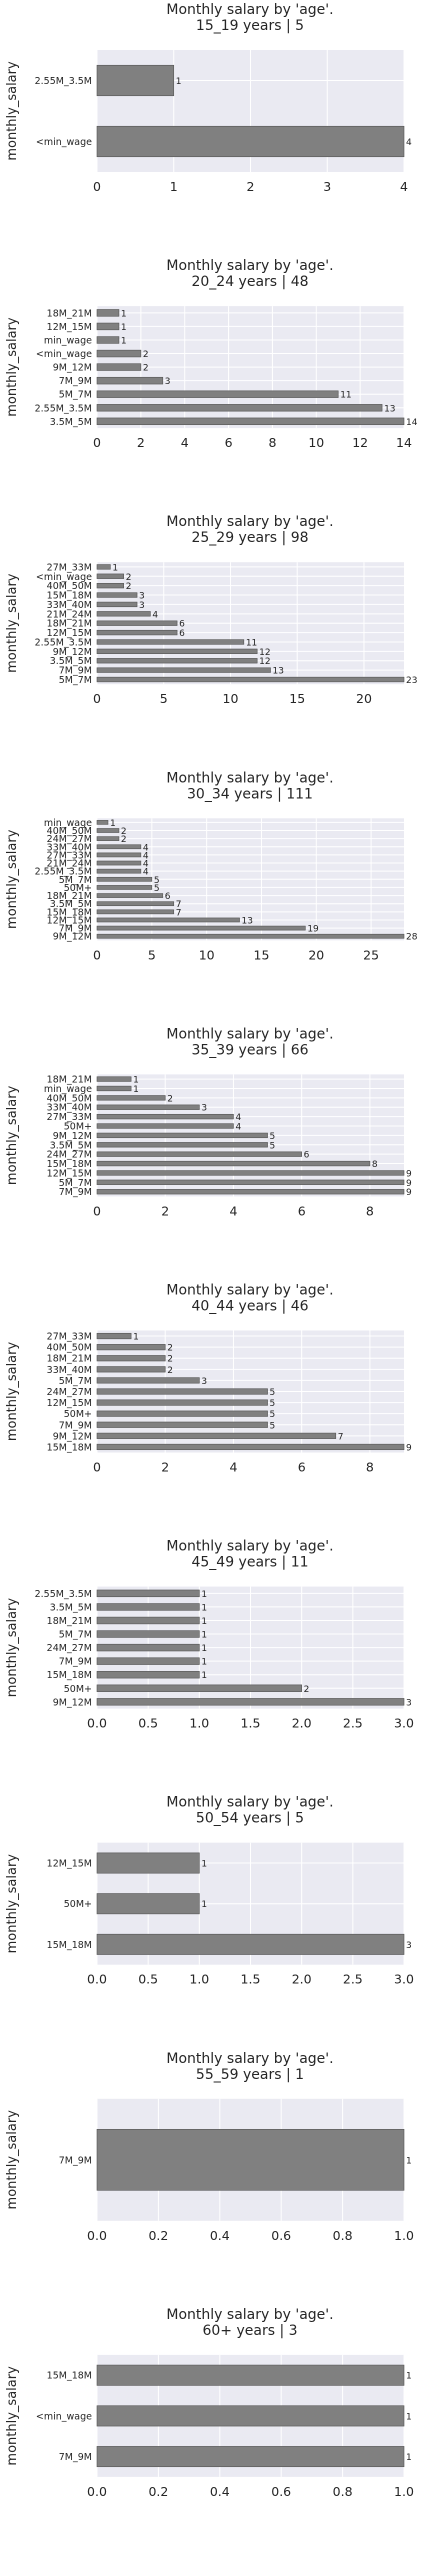  I want to click on x-tick-label: 0.5, so click(148, 1979).